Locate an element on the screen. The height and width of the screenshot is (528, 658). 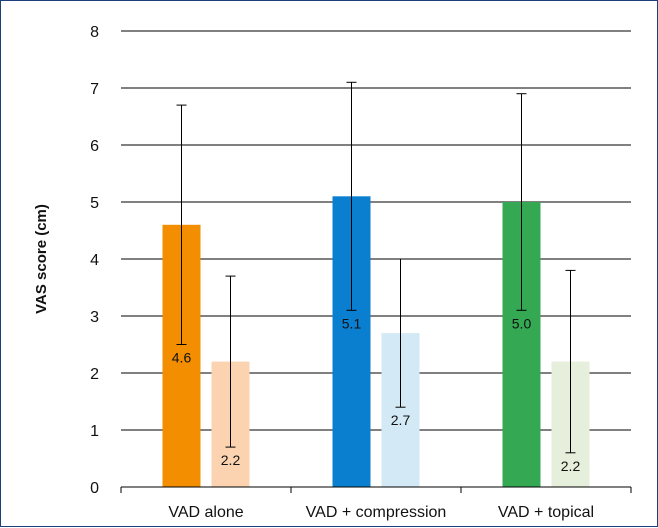
data-label-6: 2.2 is located at coordinates (571, 466).